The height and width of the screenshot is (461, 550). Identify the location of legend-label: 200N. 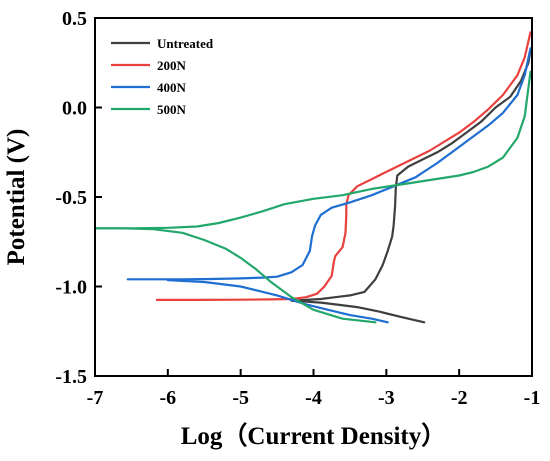
(172, 65).